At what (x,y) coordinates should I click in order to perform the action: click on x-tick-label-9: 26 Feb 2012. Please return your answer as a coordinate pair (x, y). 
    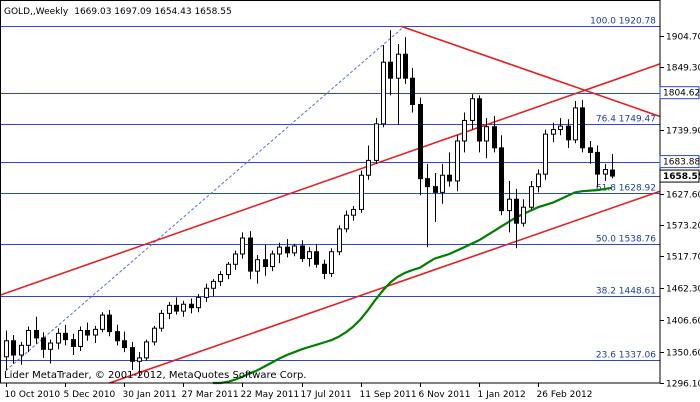
    Looking at the image, I should click on (565, 395).